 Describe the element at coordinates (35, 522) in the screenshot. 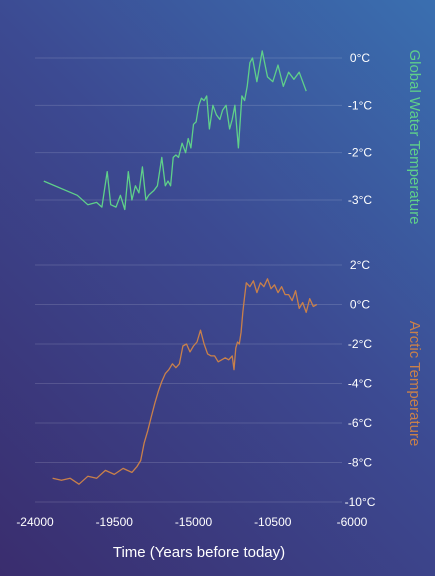

I see `x-tick-label: -24000` at that location.